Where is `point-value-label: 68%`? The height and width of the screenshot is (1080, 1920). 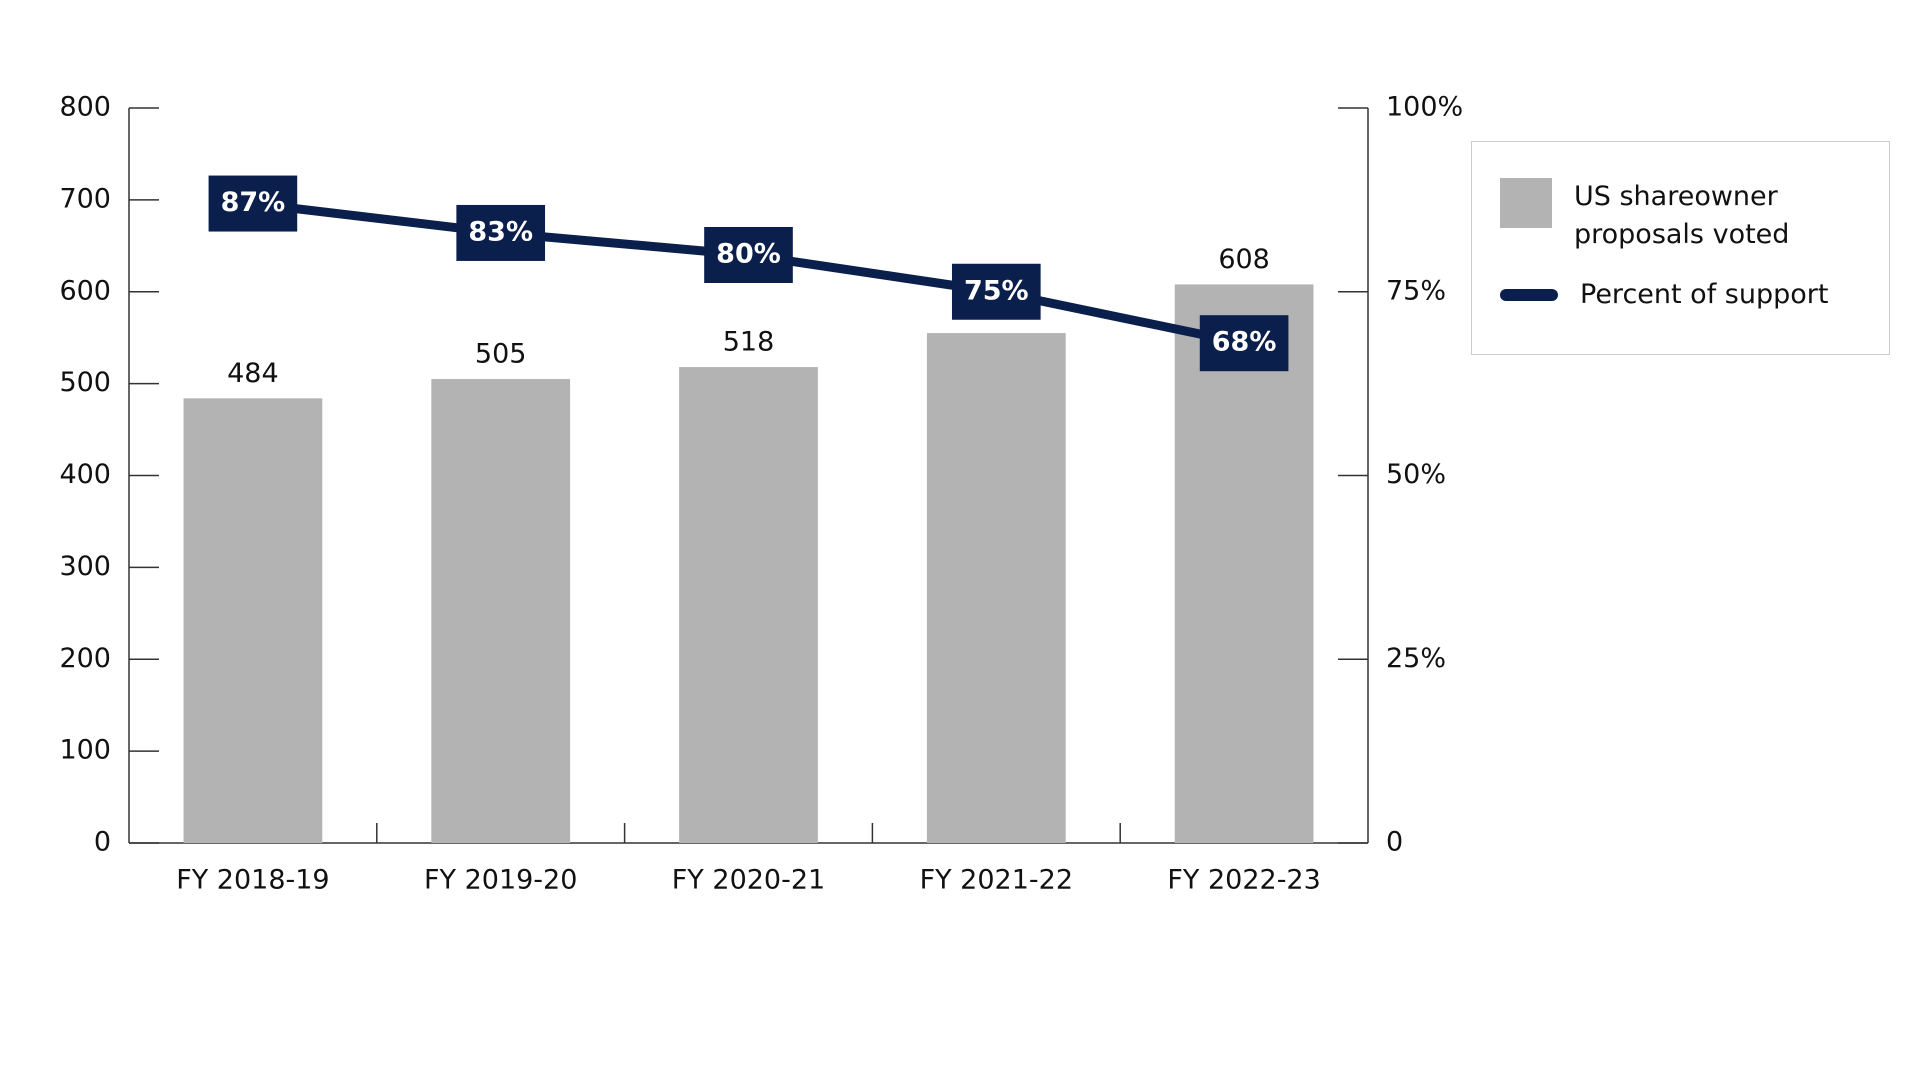
point-value-label: 68% is located at coordinates (1244, 342).